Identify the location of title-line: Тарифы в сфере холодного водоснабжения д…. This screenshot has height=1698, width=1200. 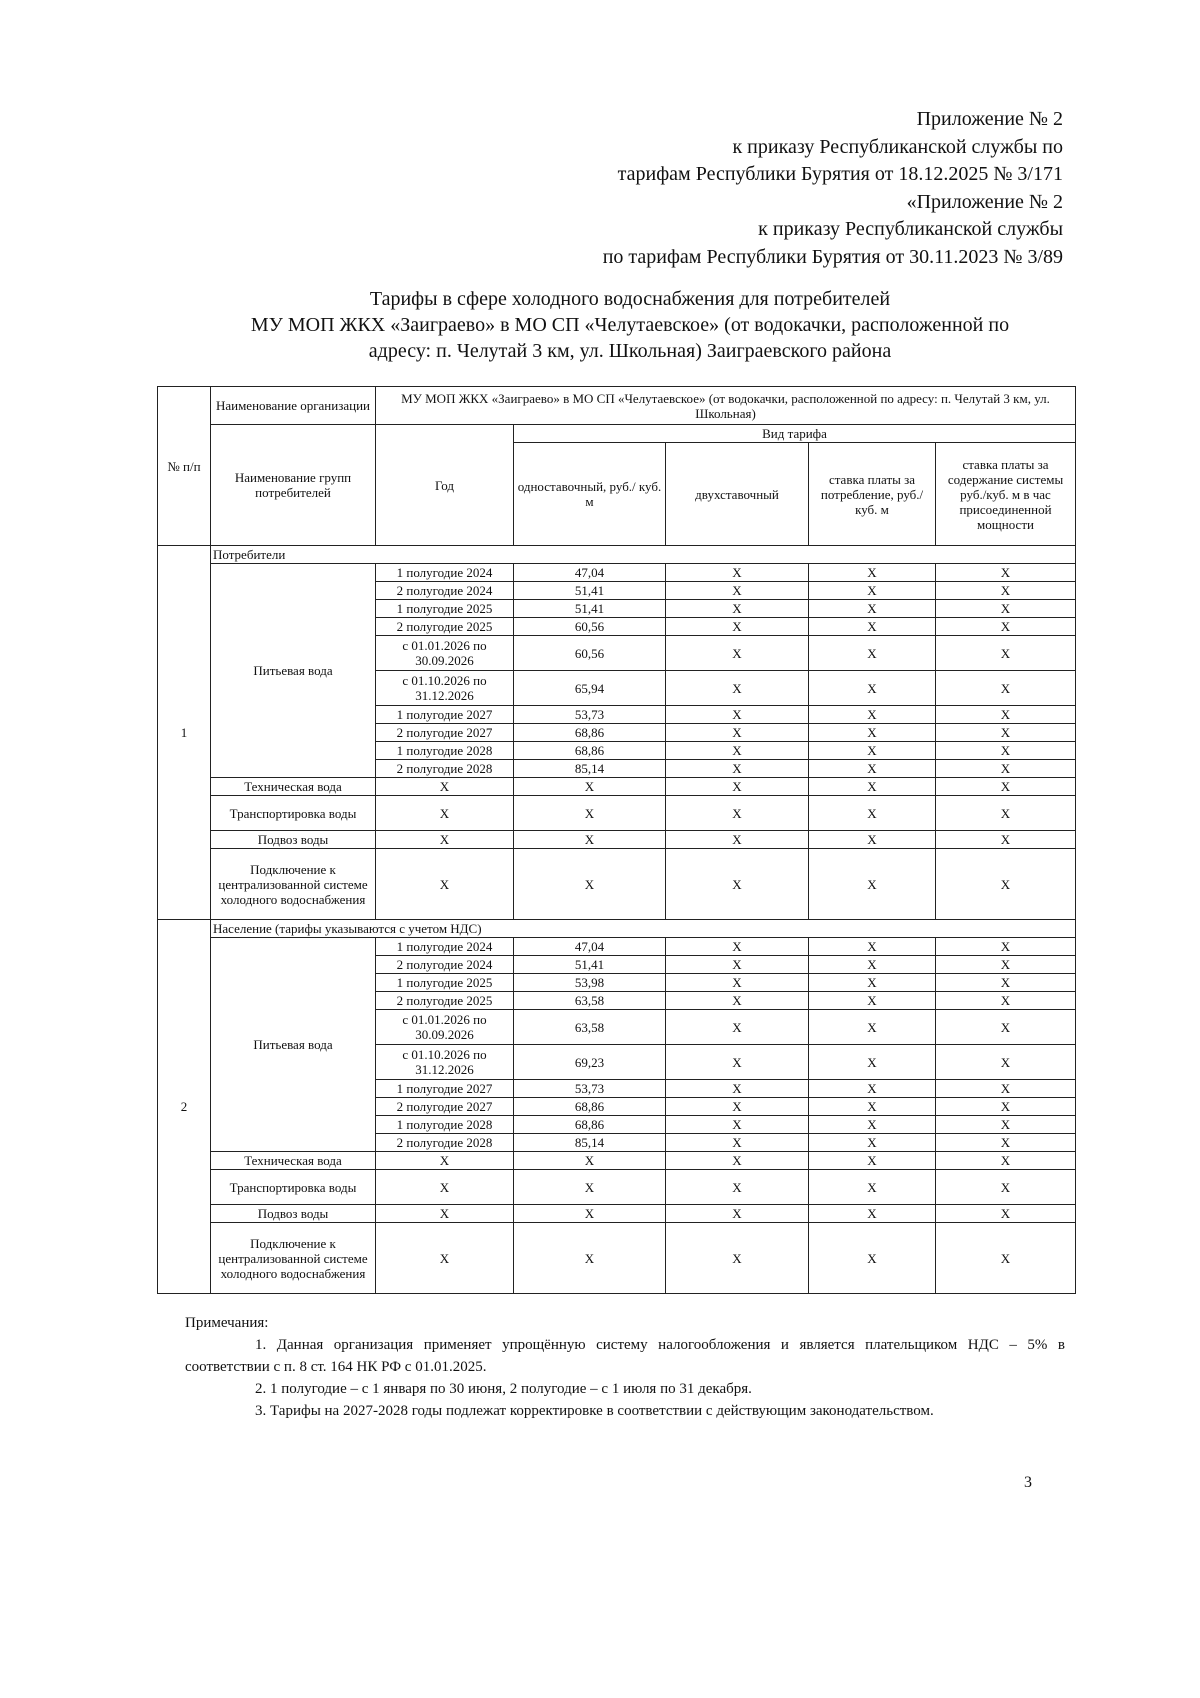
(630, 299).